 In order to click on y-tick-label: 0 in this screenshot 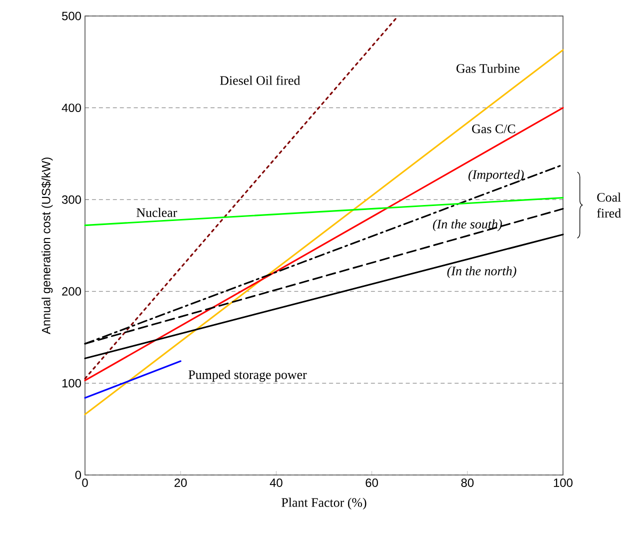, I will do `click(78, 475)`.